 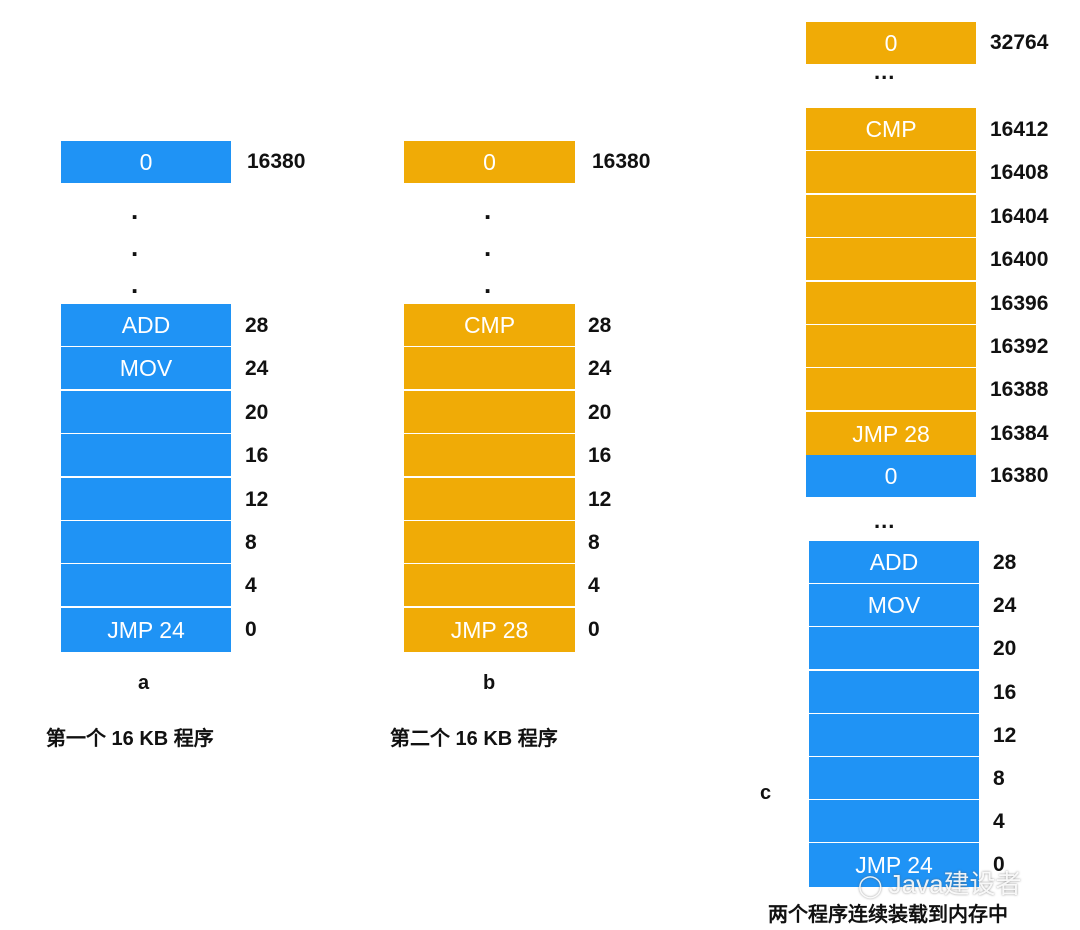 I want to click on cell-b-7: JMP 28, so click(x=489, y=629).